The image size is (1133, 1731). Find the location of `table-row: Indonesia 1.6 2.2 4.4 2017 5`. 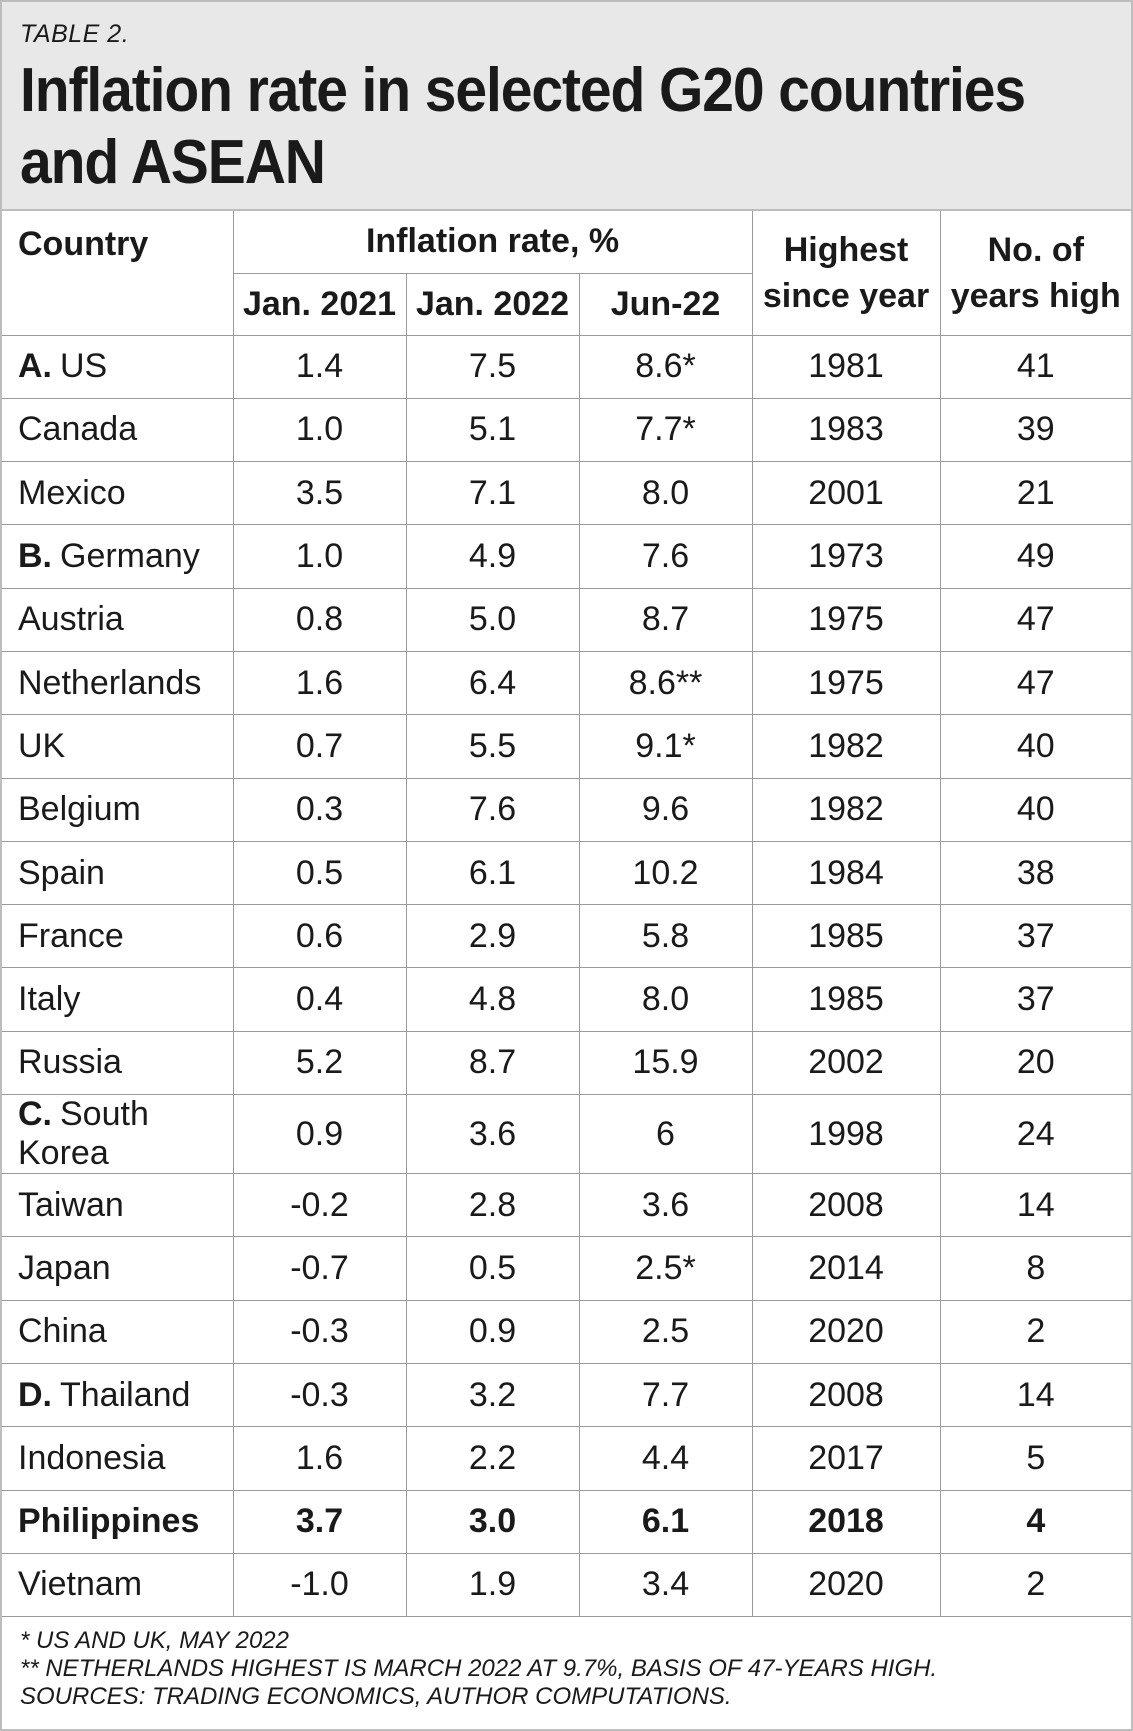

table-row: Indonesia 1.6 2.2 4.4 2017 5 is located at coordinates (567, 1458).